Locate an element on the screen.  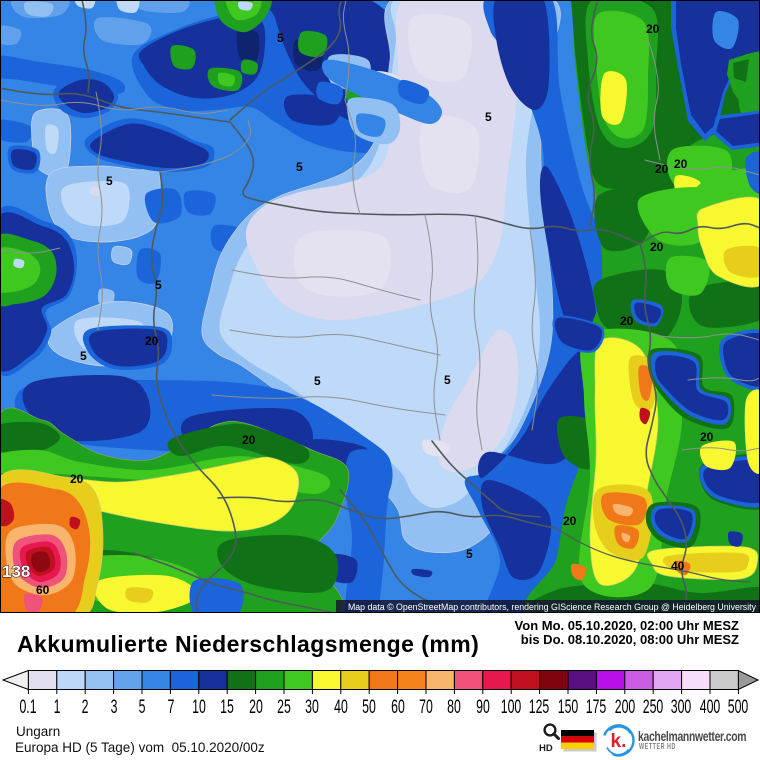
svg-text: 60 is located at coordinates (43, 590).